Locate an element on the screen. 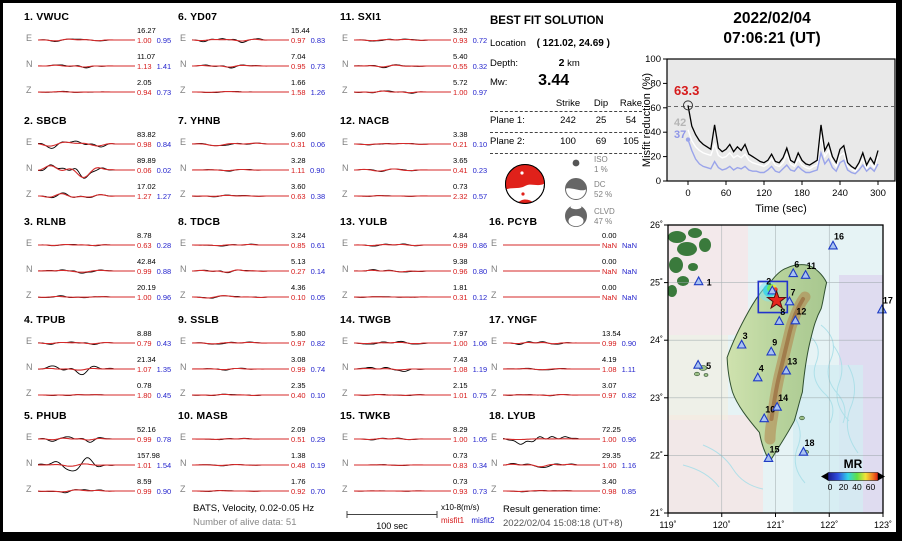  channel-row: E 3.38 0.21 0.10 is located at coordinates (414, 143).